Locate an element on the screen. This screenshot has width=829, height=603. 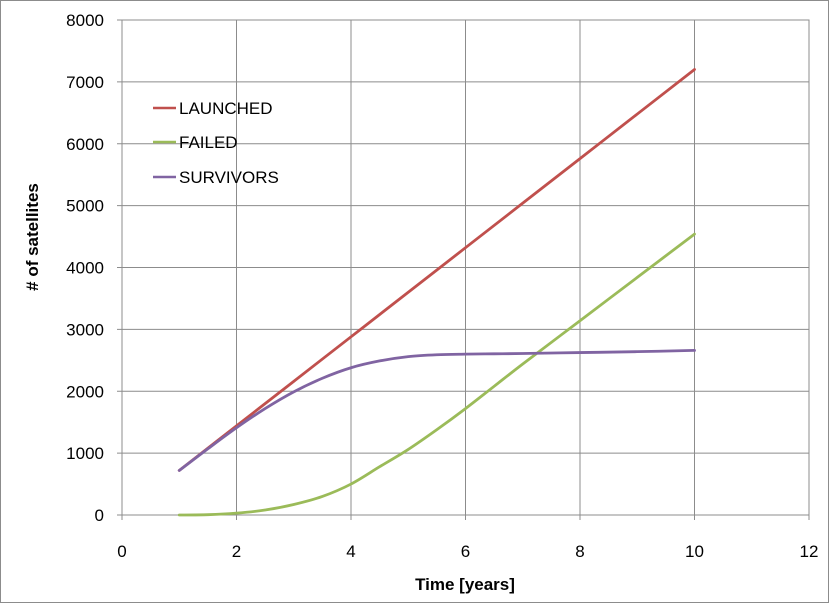
y-tick-label: 2000 is located at coordinates (85, 391).